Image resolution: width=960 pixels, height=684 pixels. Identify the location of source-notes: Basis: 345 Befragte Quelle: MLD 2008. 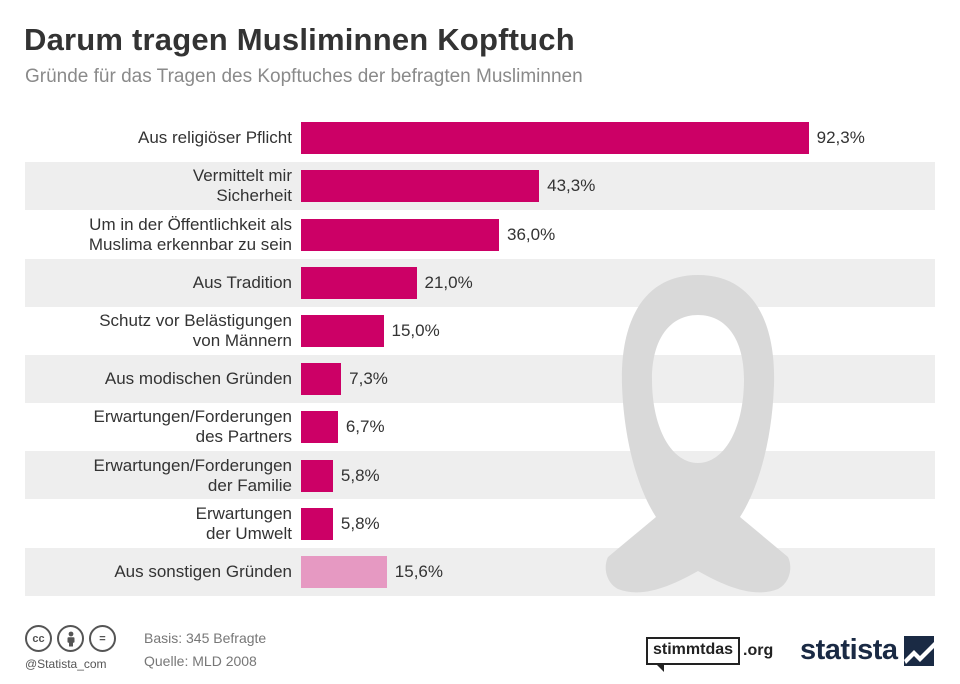
(205, 650).